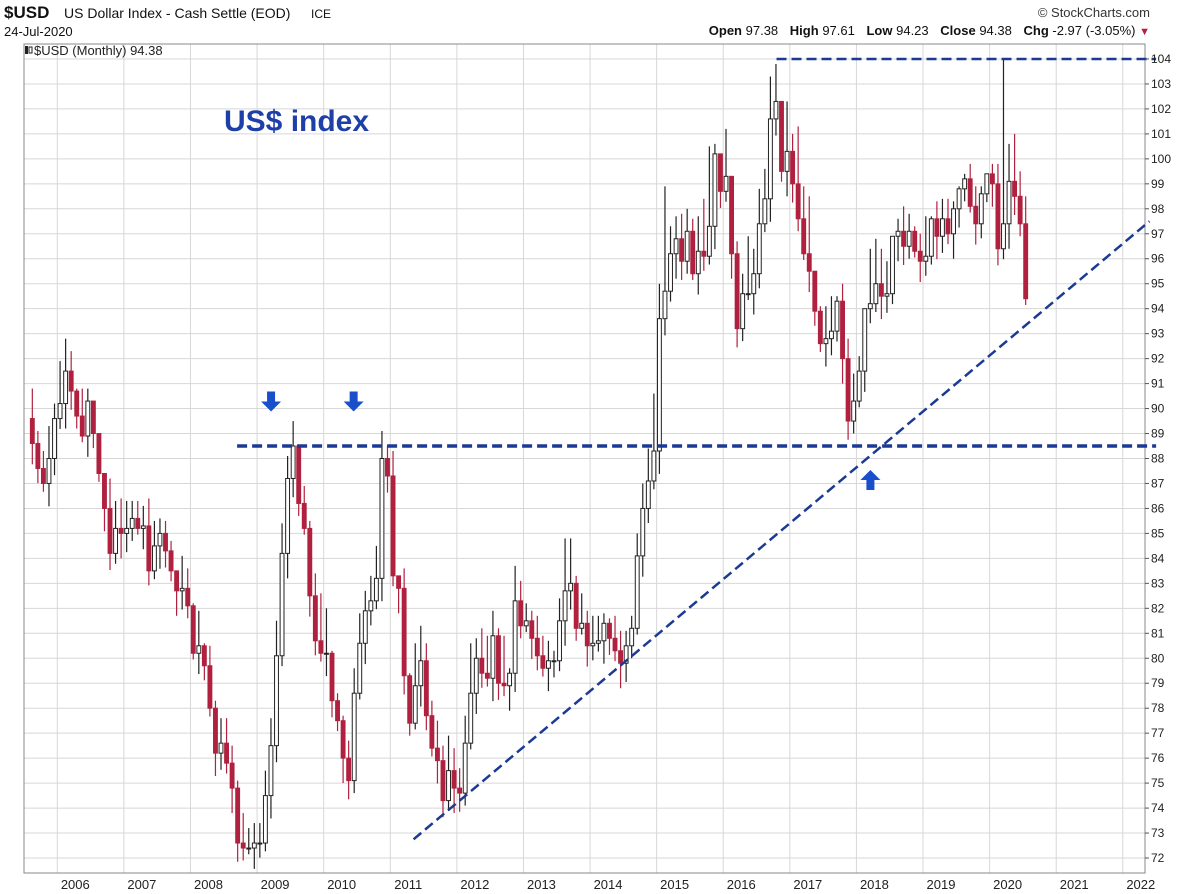 The width and height of the screenshot is (1200, 894). Describe the element at coordinates (608, 884) in the screenshot. I see `x-tick-label: 2014` at that location.